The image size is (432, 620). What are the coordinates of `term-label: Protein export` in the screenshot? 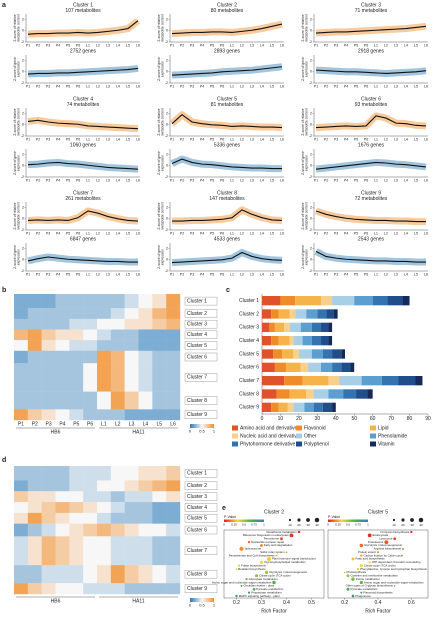 It's located at (367, 552).